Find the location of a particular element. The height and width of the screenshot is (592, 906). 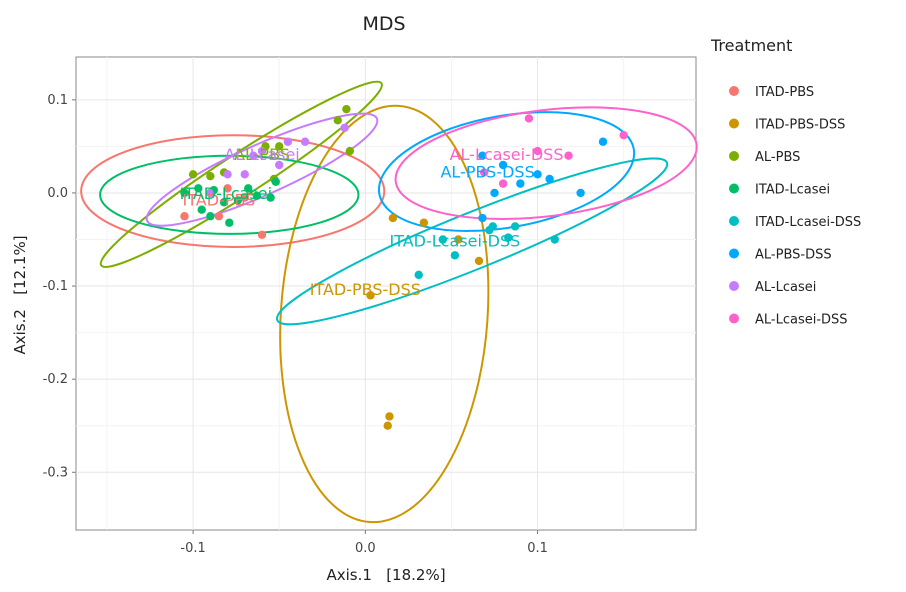

ellipse-al-lcasei is located at coordinates (262, 169).